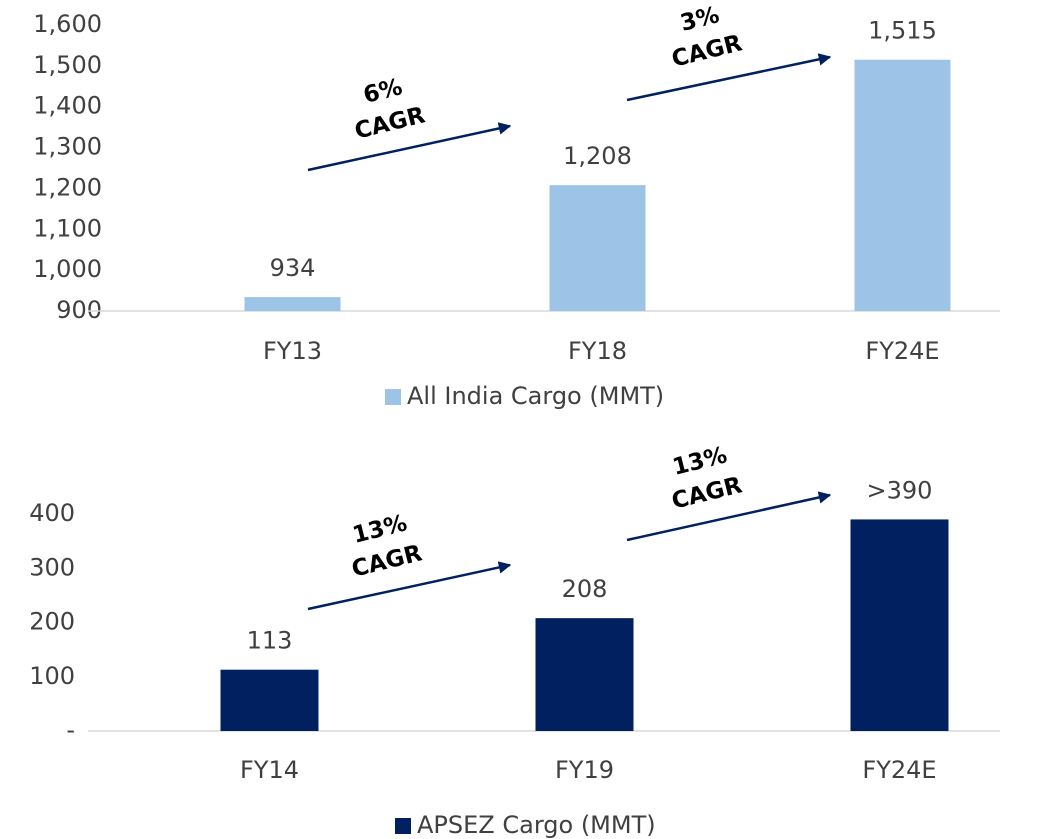 The image size is (1050, 839). What do you see at coordinates (67, 269) in the screenshot?
I see `y-tick-label: 1,000` at bounding box center [67, 269].